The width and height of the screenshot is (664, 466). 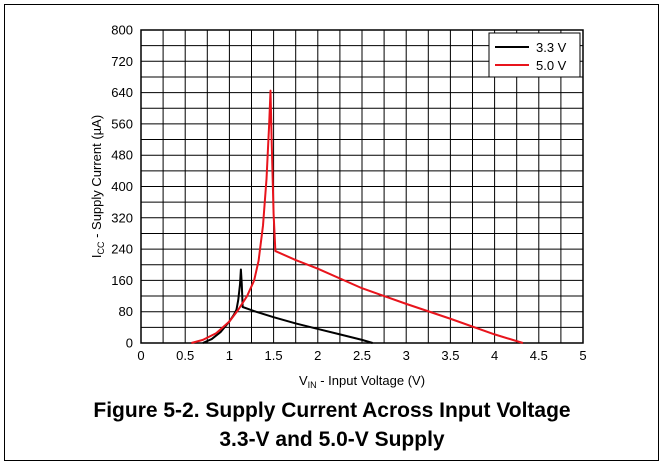 What do you see at coordinates (229, 355) in the screenshot?
I see `x-tick-label: 1` at bounding box center [229, 355].